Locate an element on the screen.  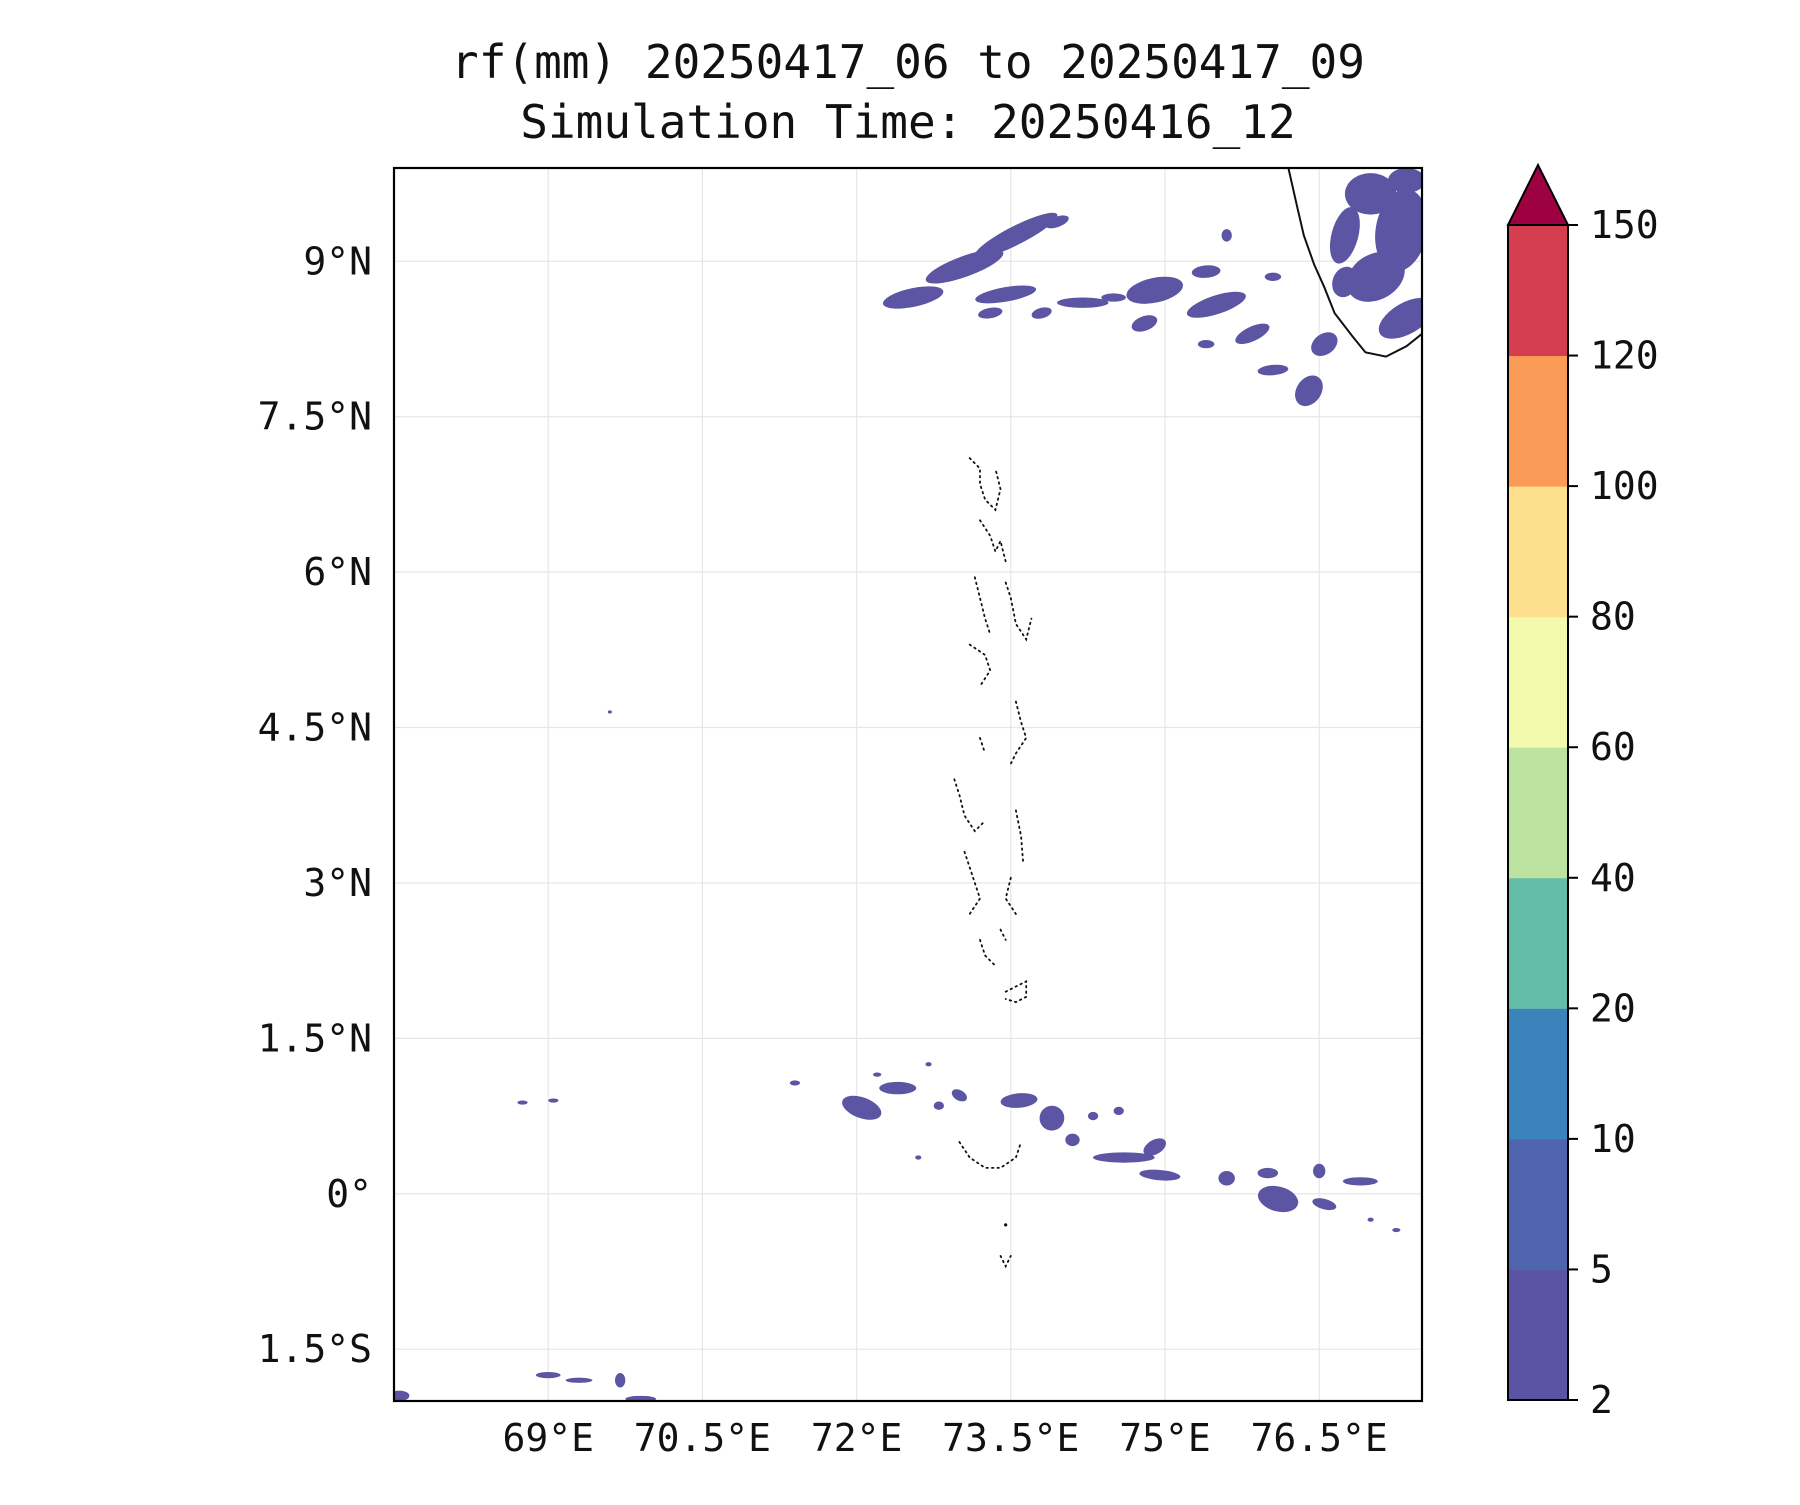
colorbar-tick-label: 60 is located at coordinates (1613, 747).